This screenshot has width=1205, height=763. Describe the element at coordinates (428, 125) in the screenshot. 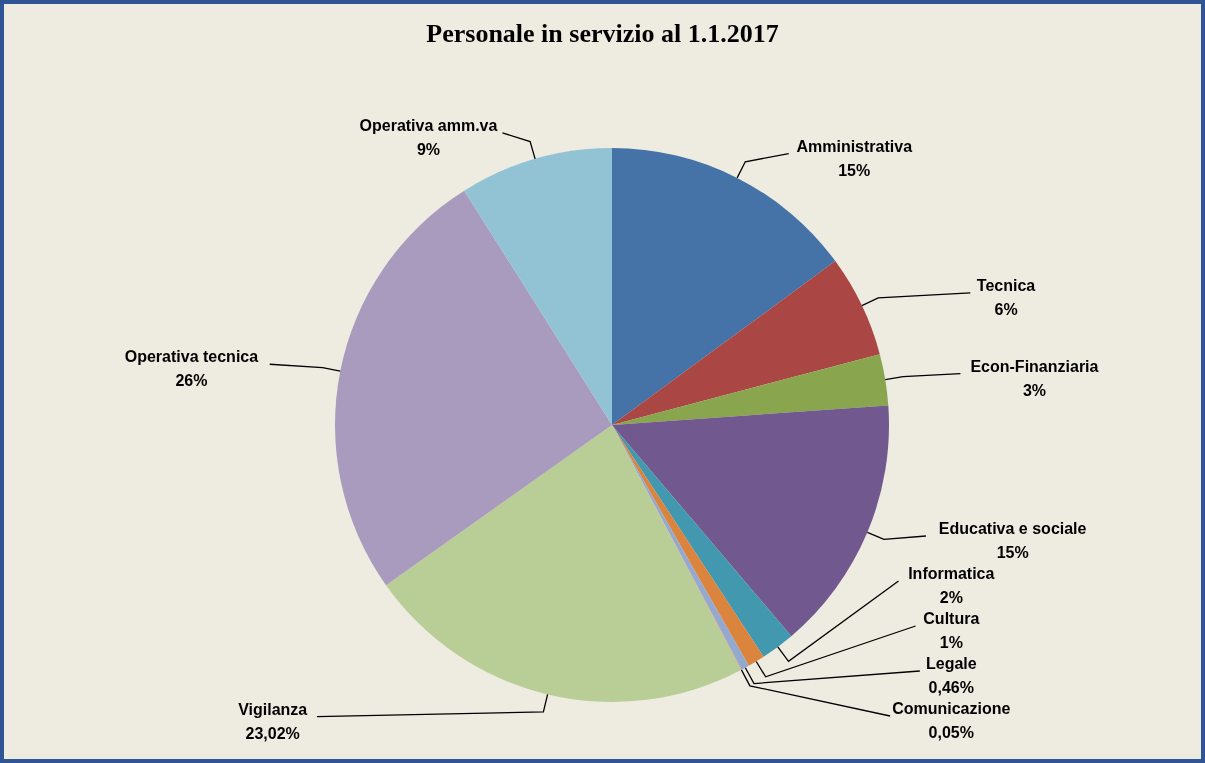

I see `slice-label: Operativa amm.va` at that location.